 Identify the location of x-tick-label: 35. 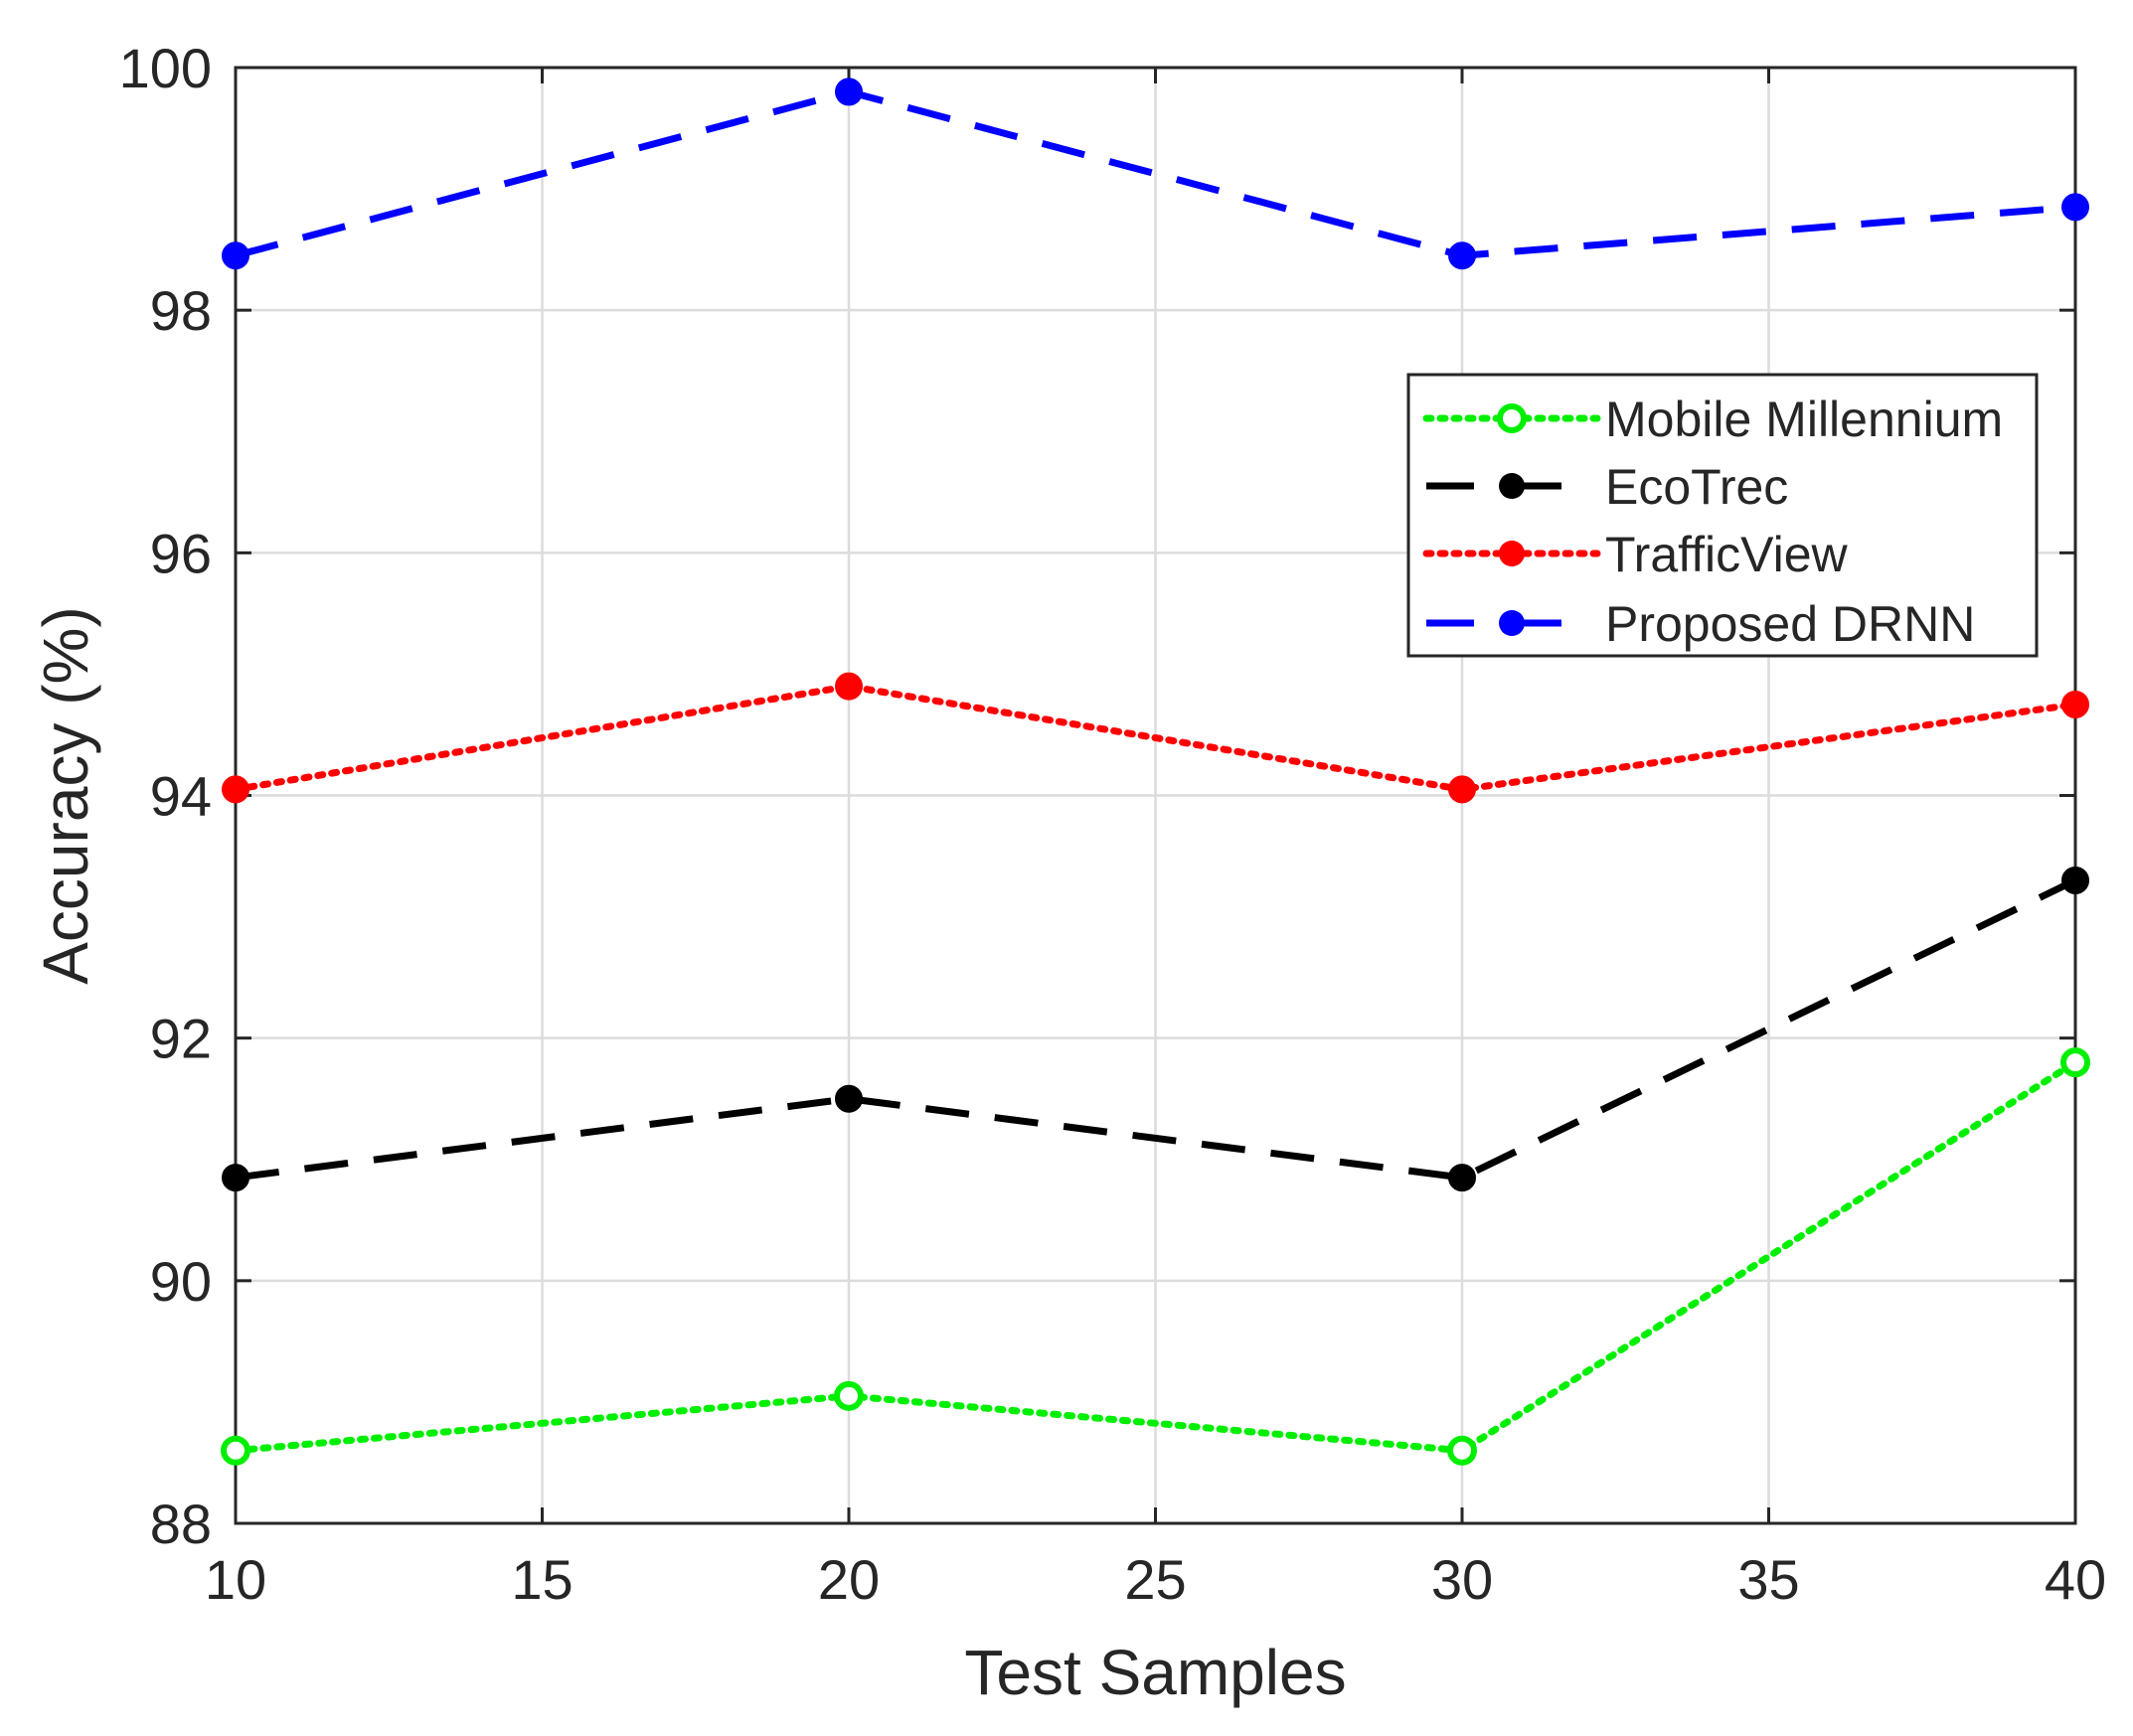
(1768, 1580).